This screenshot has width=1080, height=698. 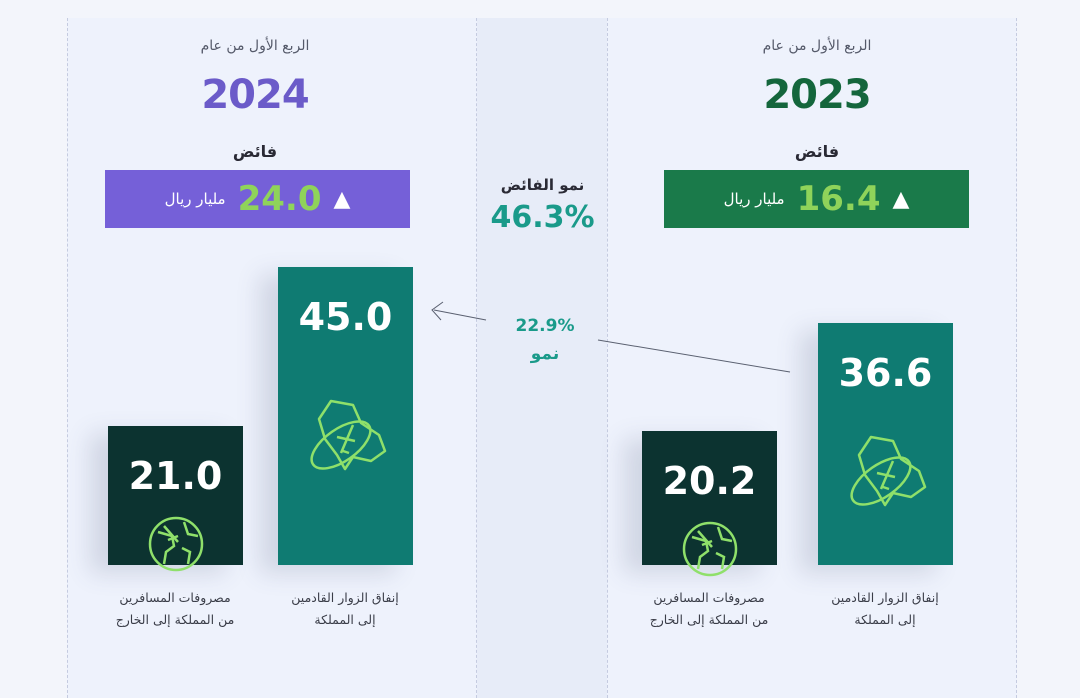 I want to click on year-2024: 2024, so click(x=255, y=95).